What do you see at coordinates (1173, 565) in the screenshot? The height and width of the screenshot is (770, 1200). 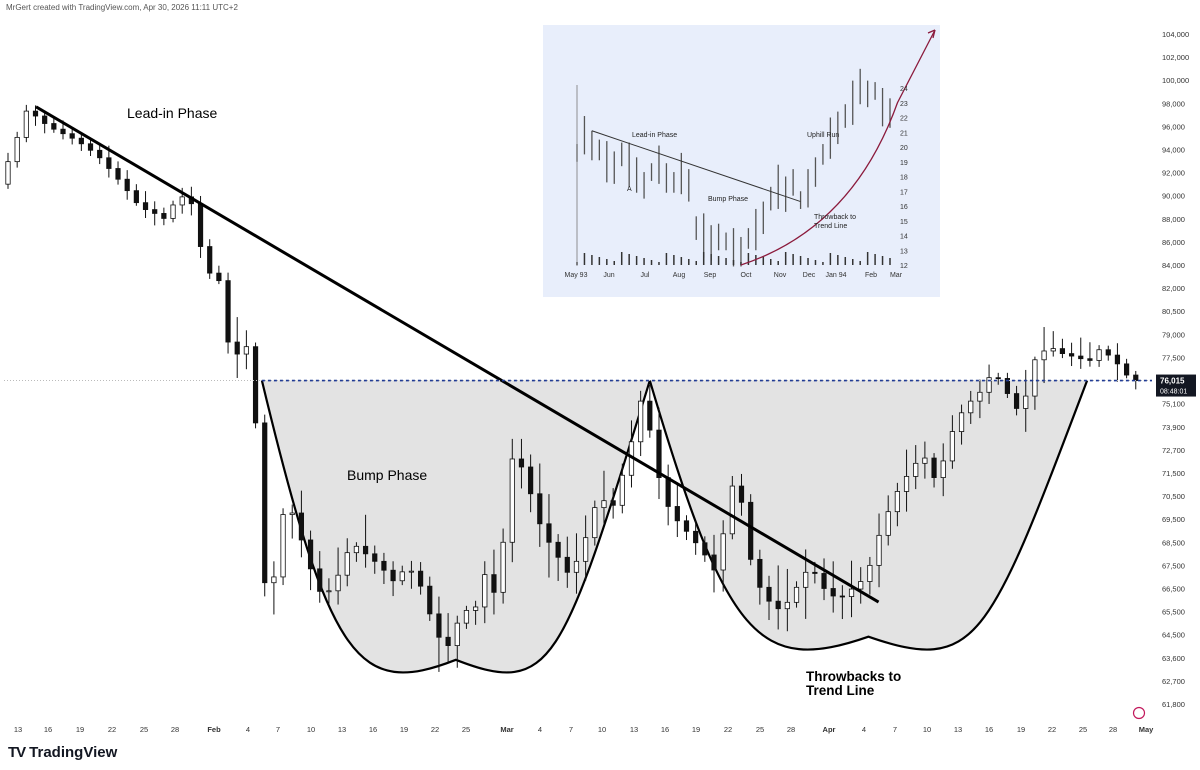 I see `y-tick-label: 67,500` at bounding box center [1173, 565].